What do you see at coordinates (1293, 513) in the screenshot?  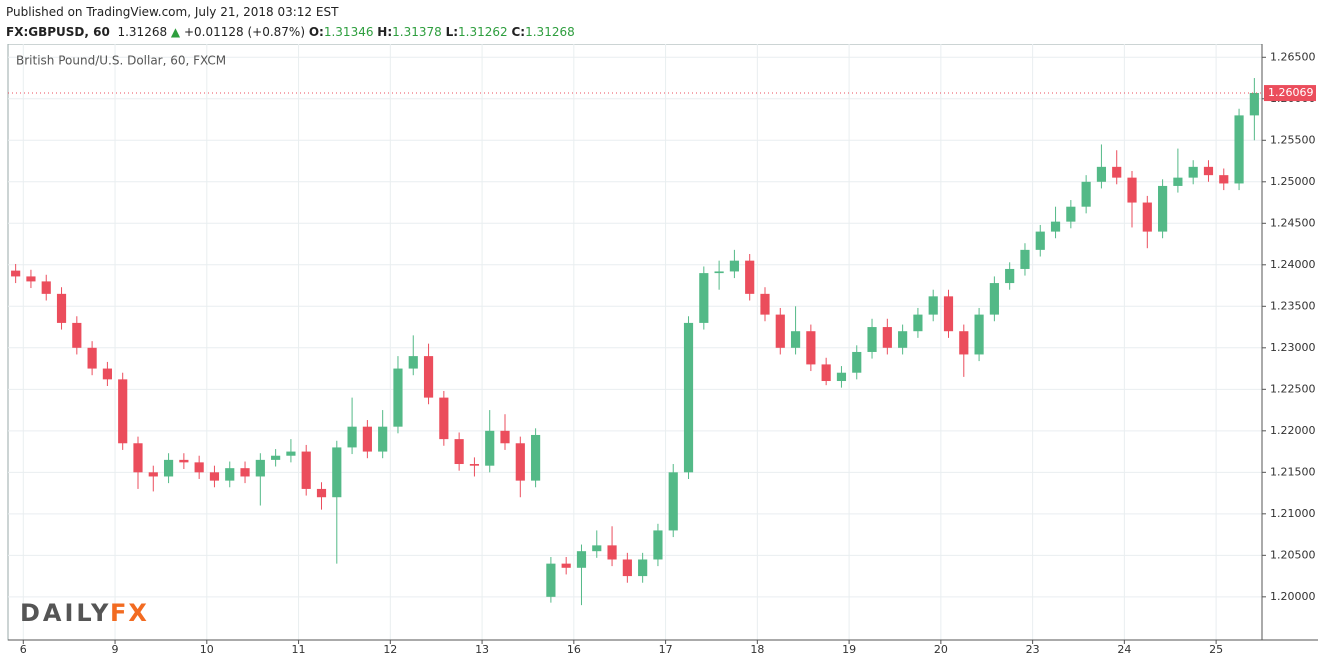 I see `y-tick-label: 1.21000` at bounding box center [1293, 513].